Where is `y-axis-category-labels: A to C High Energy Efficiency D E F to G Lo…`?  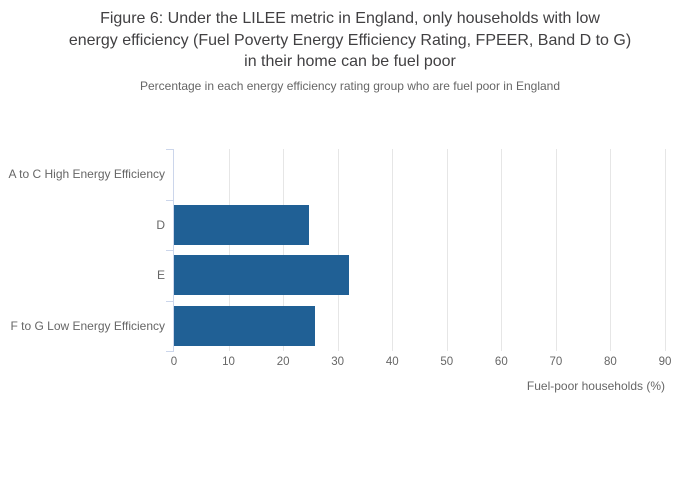 y-axis-category-labels: A to C High Energy Efficiency D E F to G Lo… is located at coordinates (82, 250).